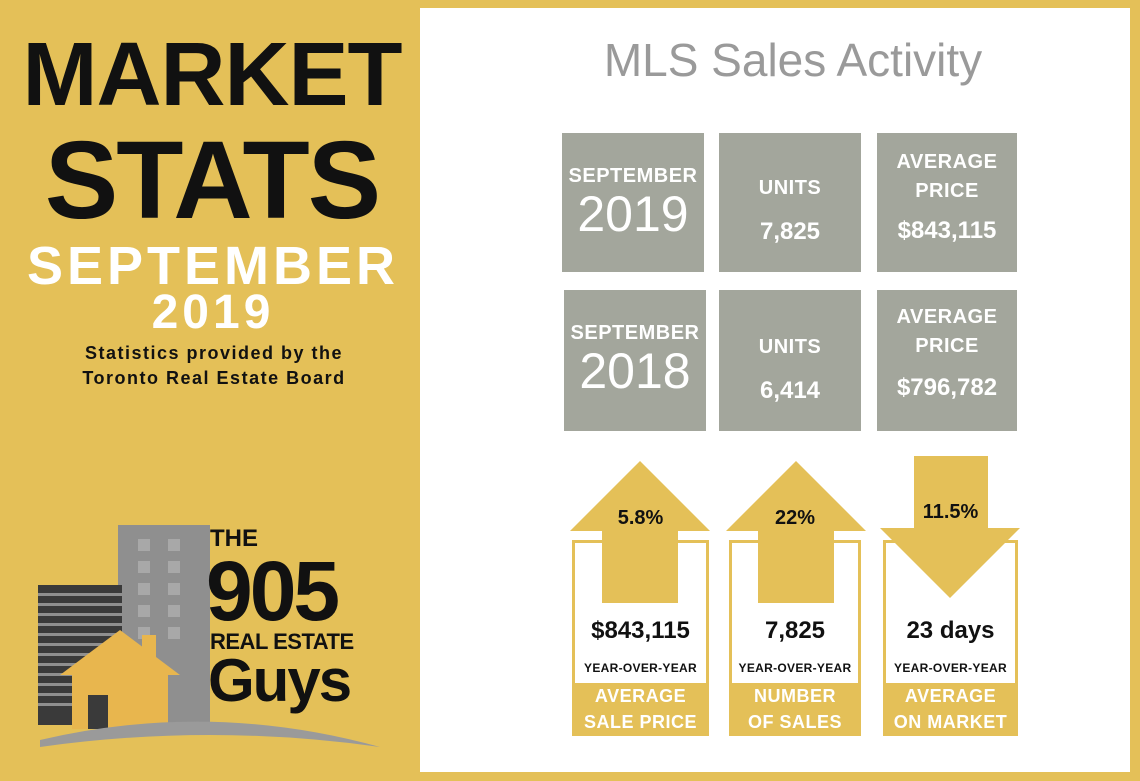 Image resolution: width=1140 pixels, height=781 pixels. Describe the element at coordinates (280, 680) in the screenshot. I see `logo-guys: Guys` at that location.